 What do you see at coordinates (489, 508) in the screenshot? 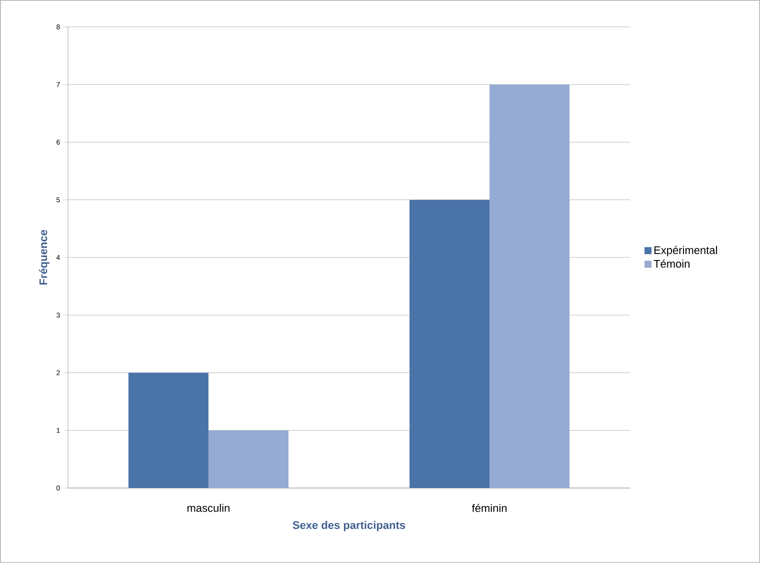
I see `x-tick-label: féminin` at bounding box center [489, 508].